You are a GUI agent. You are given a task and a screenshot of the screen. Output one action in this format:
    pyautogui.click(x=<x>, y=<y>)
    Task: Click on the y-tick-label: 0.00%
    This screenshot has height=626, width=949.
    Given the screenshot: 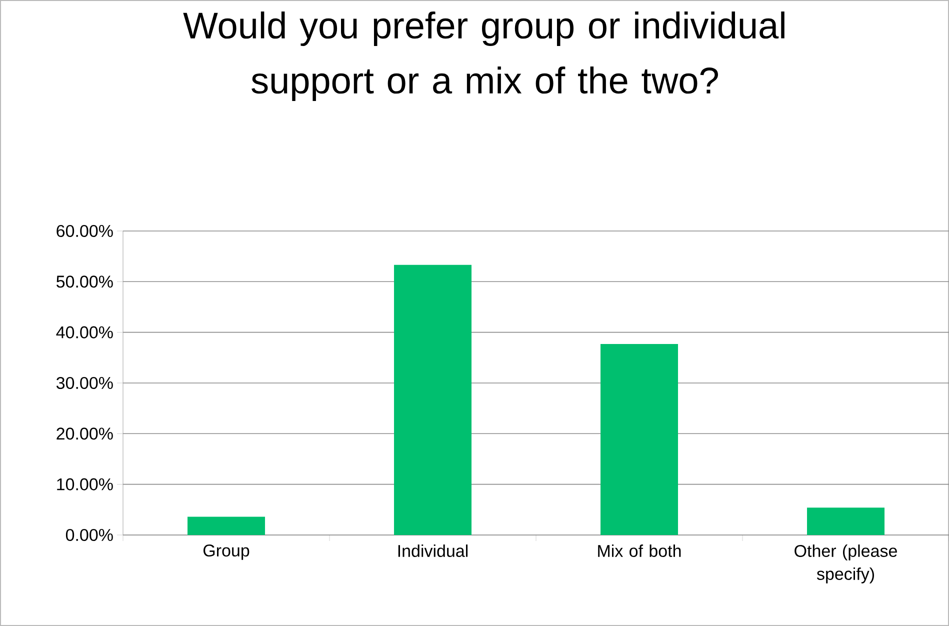 What is the action you would take?
    pyautogui.click(x=89, y=535)
    